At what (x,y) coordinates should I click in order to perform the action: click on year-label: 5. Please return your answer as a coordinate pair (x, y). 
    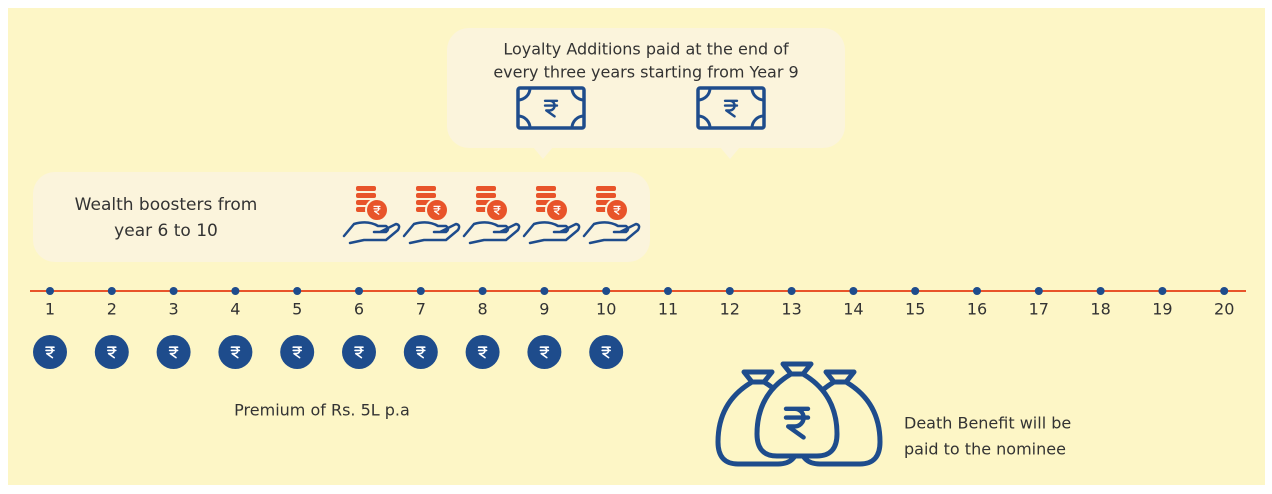
    Looking at the image, I should click on (297, 309).